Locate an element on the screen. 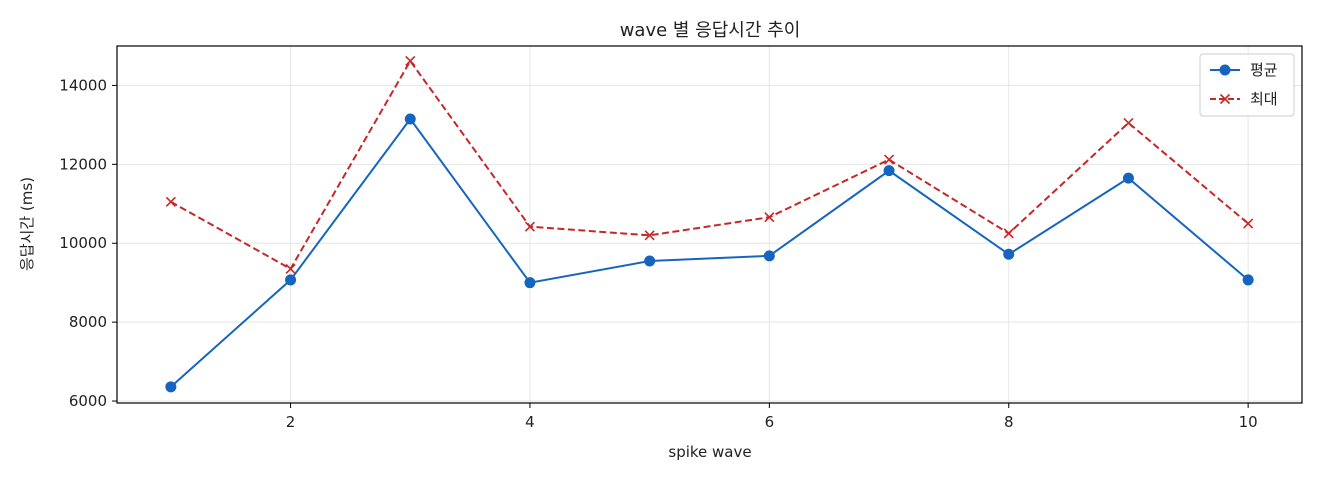  y-axis-label: 응답시간 (ms) is located at coordinates (27, 224).